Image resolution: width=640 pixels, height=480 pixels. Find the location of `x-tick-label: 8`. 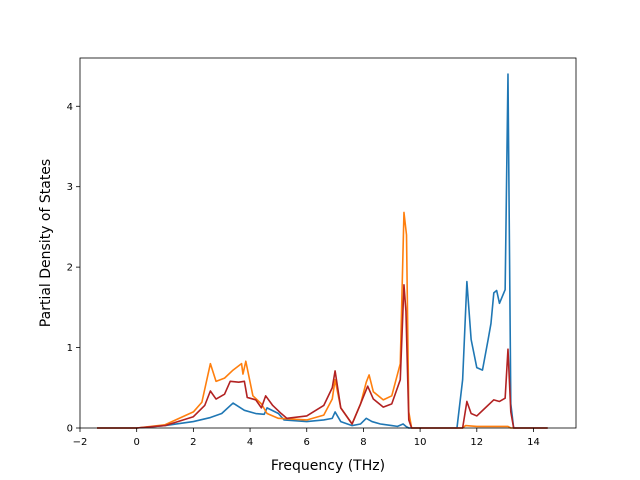

x-tick-label: 8 is located at coordinates (363, 442).